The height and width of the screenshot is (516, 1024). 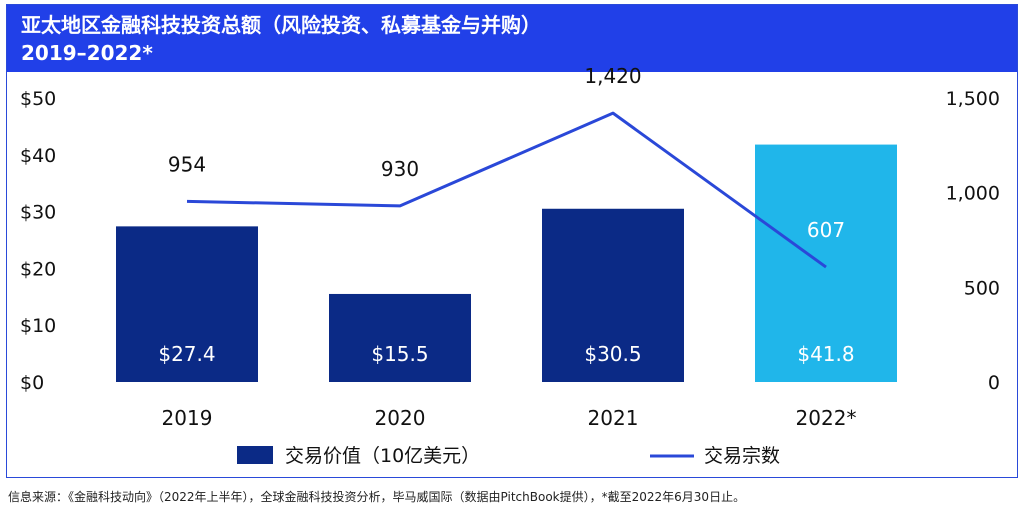 What do you see at coordinates (38, 156) in the screenshot?
I see `left-axis-tick-label: $40` at bounding box center [38, 156].